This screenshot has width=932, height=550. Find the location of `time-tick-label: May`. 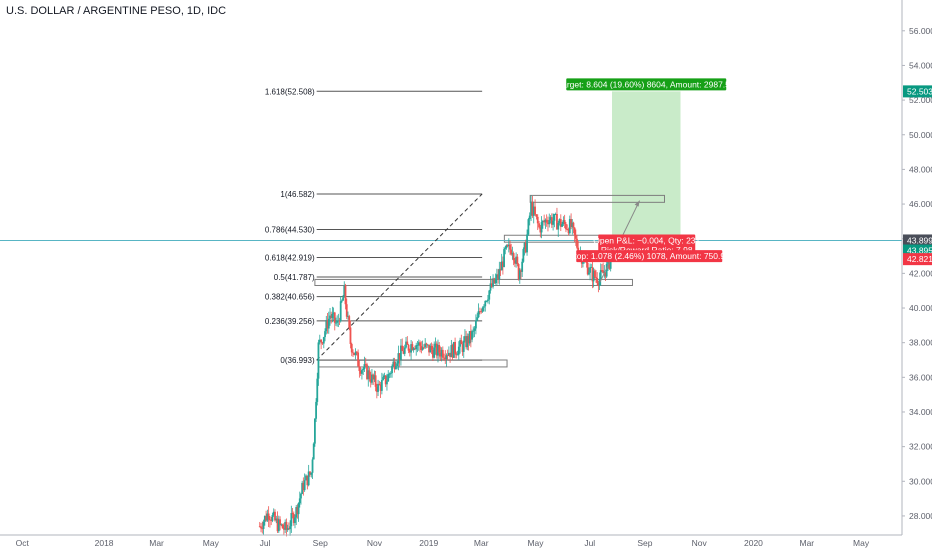

time-tick-label: May is located at coordinates (211, 543).